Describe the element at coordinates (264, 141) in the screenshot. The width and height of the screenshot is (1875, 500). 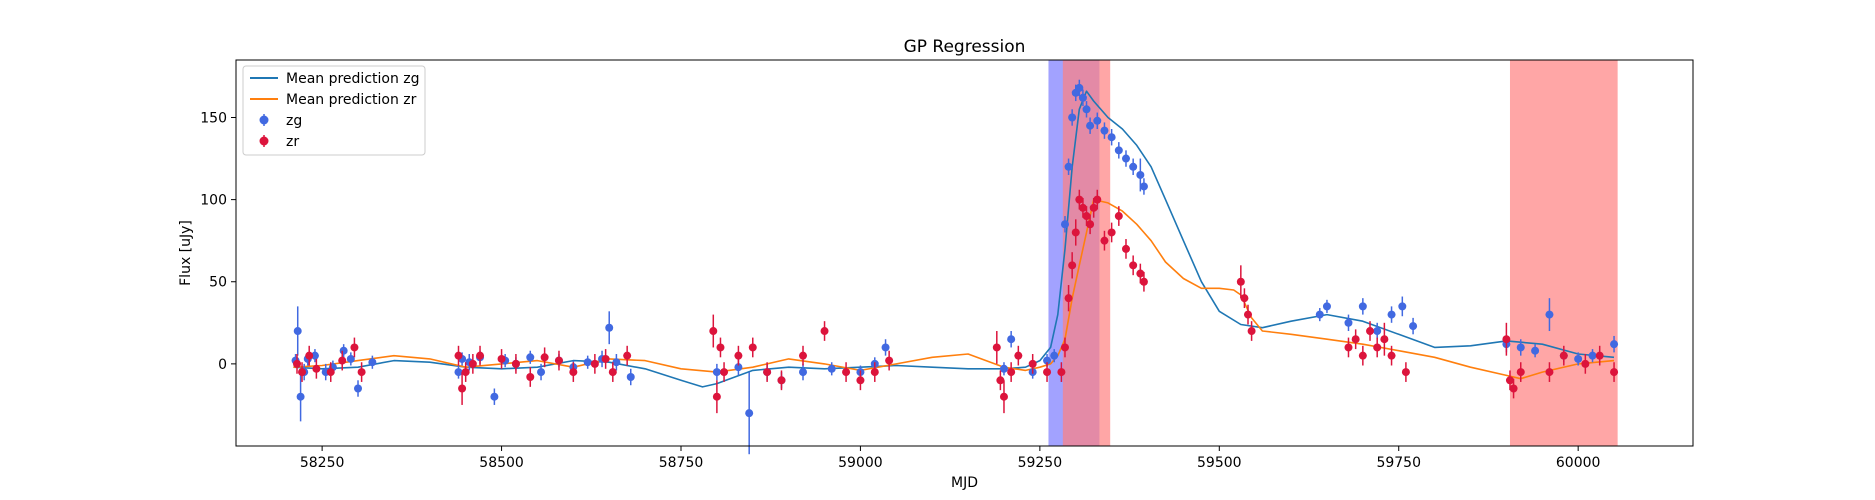
I see `legend-marker-zr` at that location.